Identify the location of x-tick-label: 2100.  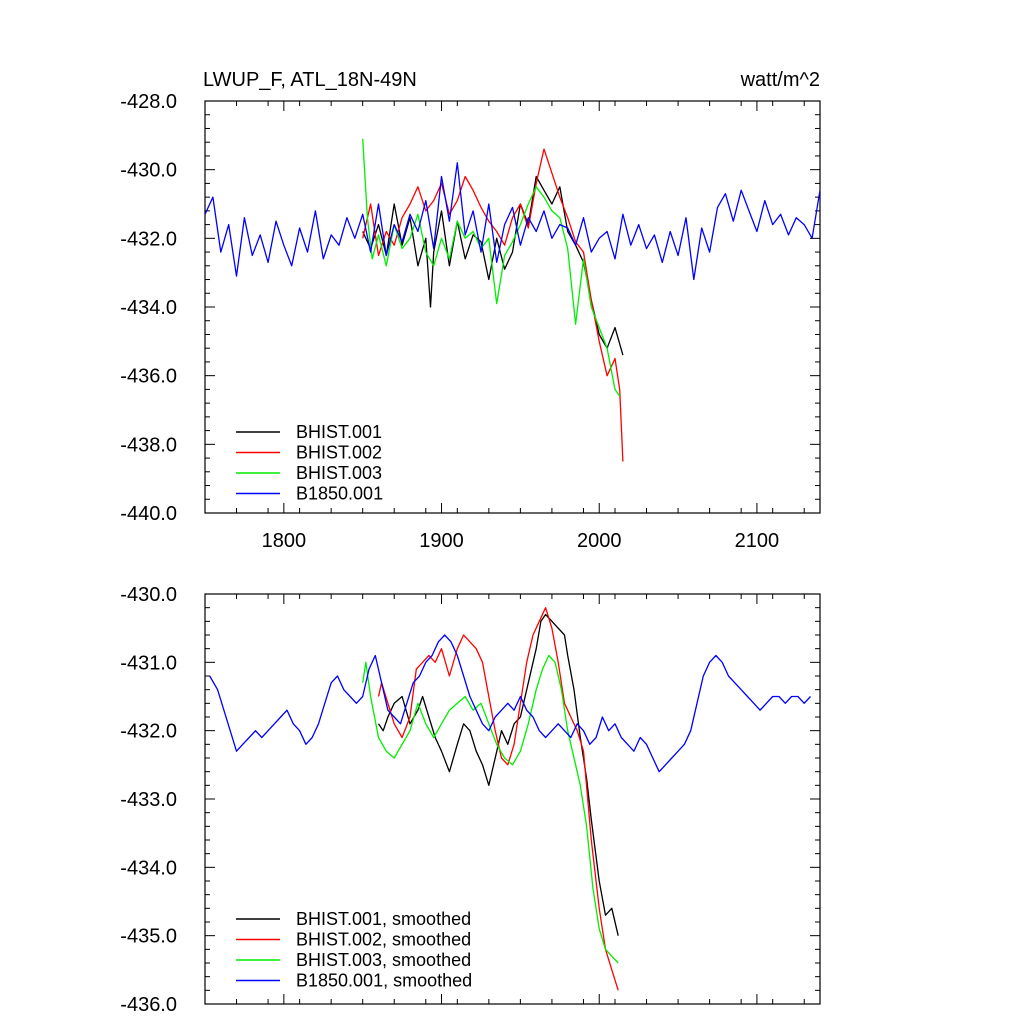
(757, 541).